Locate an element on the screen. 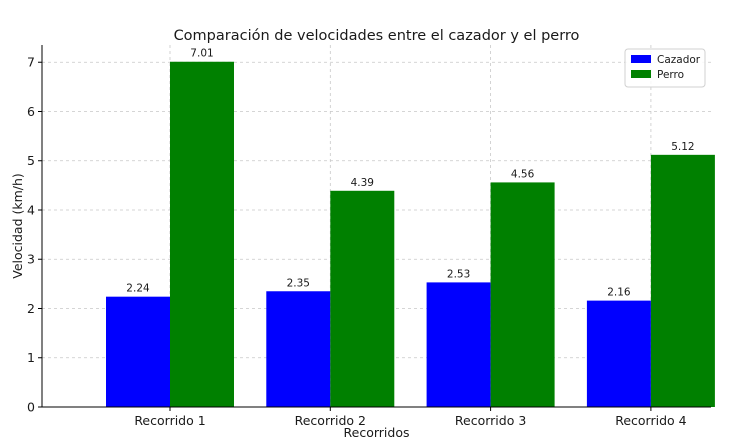 The image size is (731, 445). y-axis-label: Velocidad (km/h) is located at coordinates (17, 226).